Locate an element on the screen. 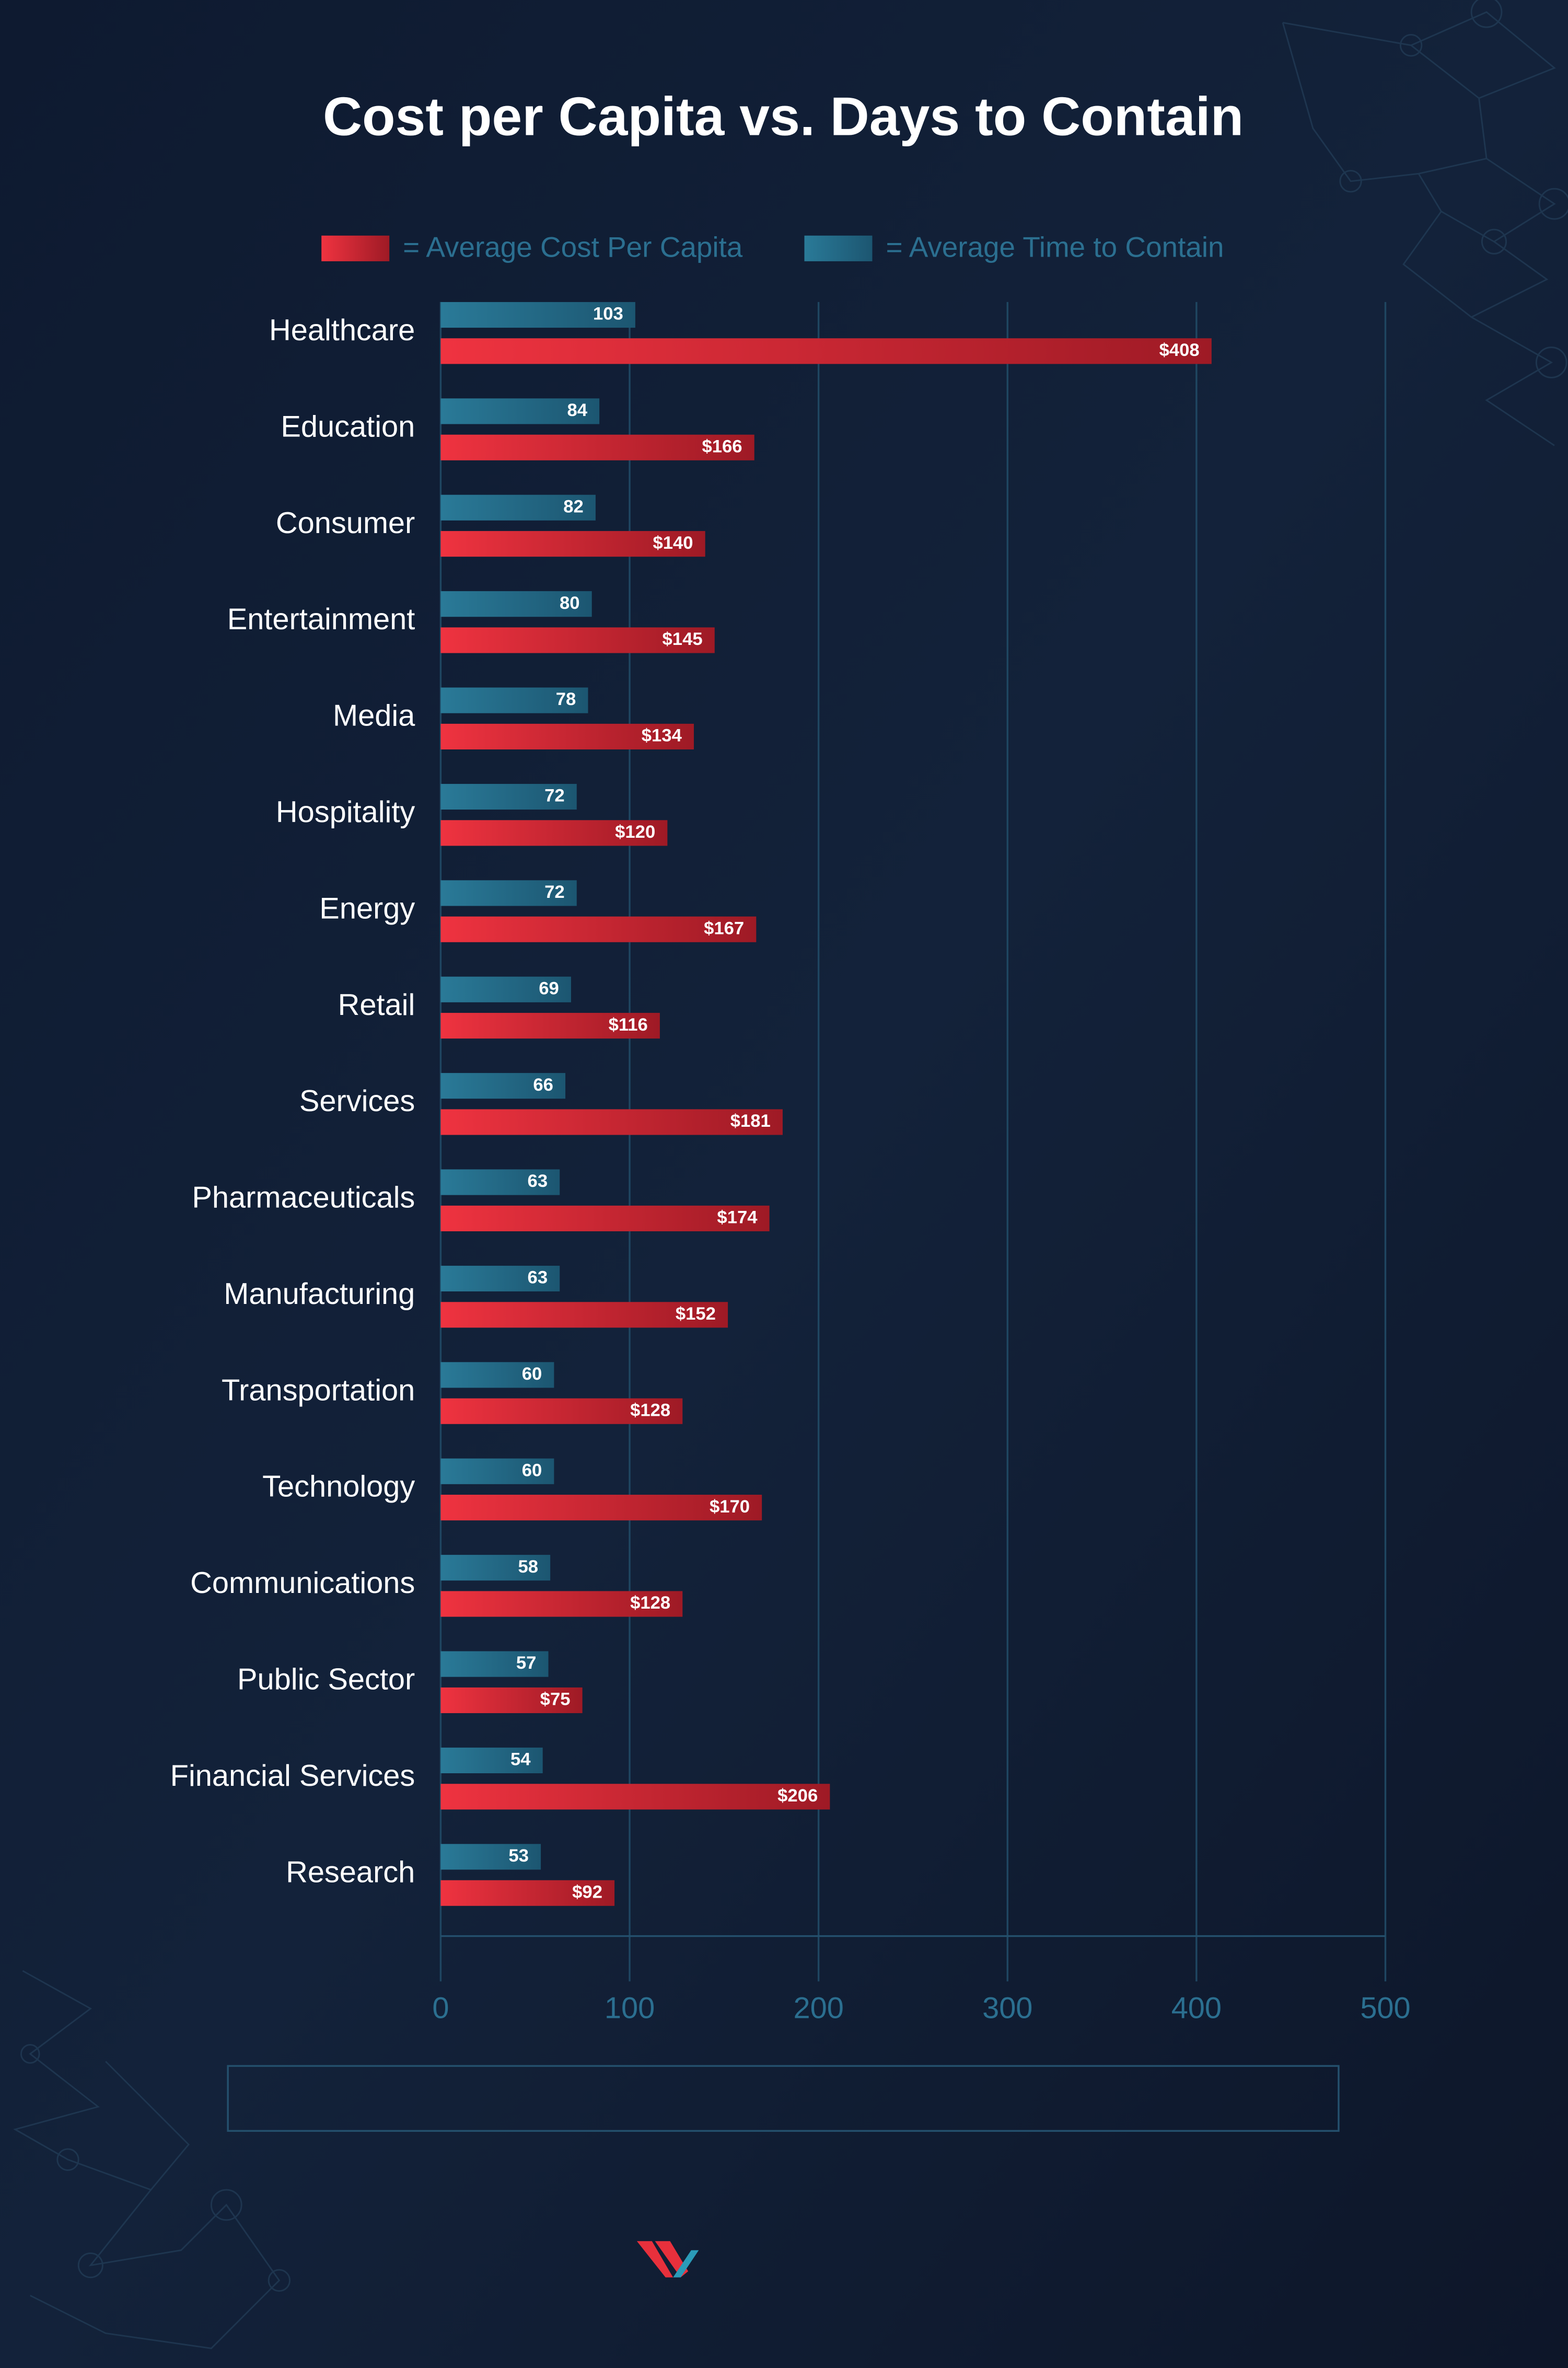 This screenshot has width=1568, height=2368. x-tick-label: 400 is located at coordinates (1196, 2008).